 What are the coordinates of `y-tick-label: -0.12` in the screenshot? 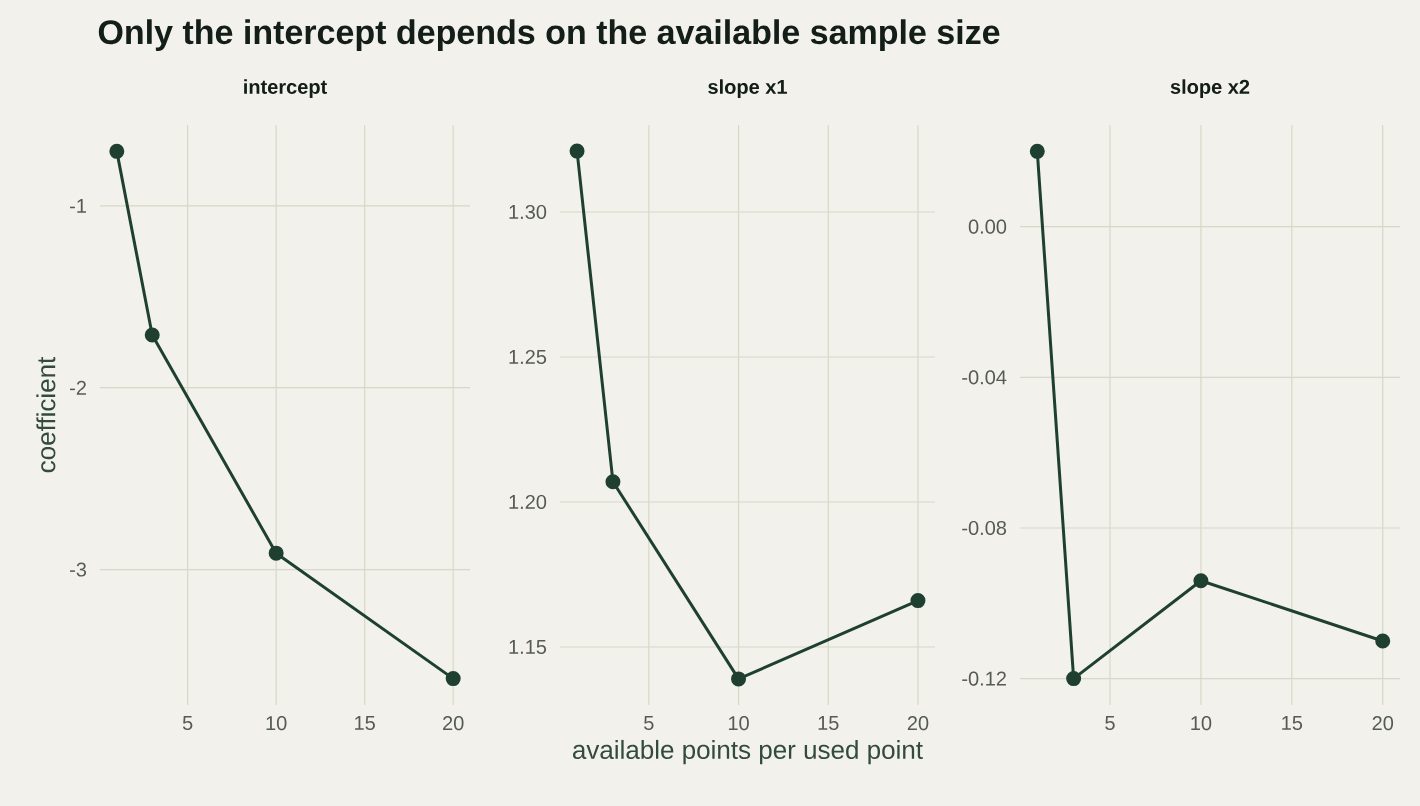 It's located at (984, 678).